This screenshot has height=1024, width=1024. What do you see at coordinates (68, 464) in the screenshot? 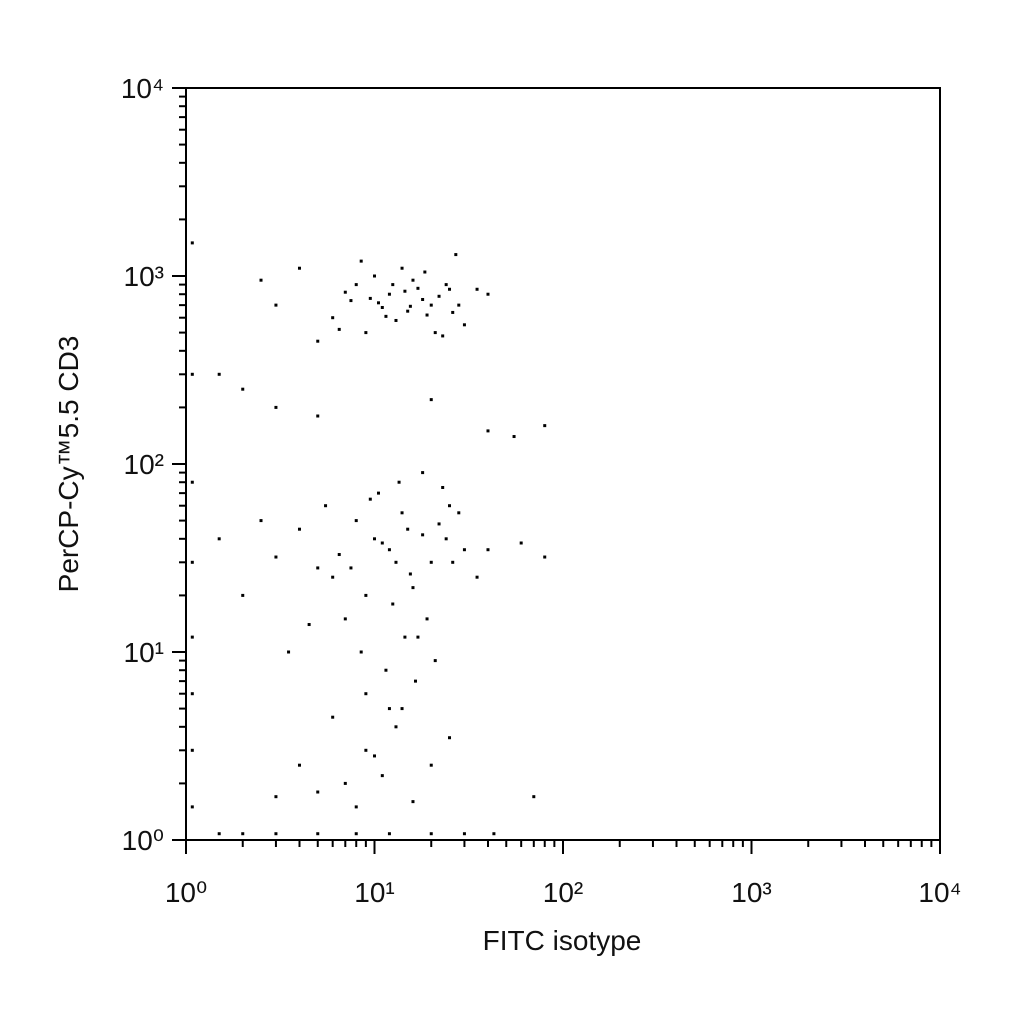
I see `y-axis-label: PerCP-Cy™5.5 CD3` at bounding box center [68, 464].